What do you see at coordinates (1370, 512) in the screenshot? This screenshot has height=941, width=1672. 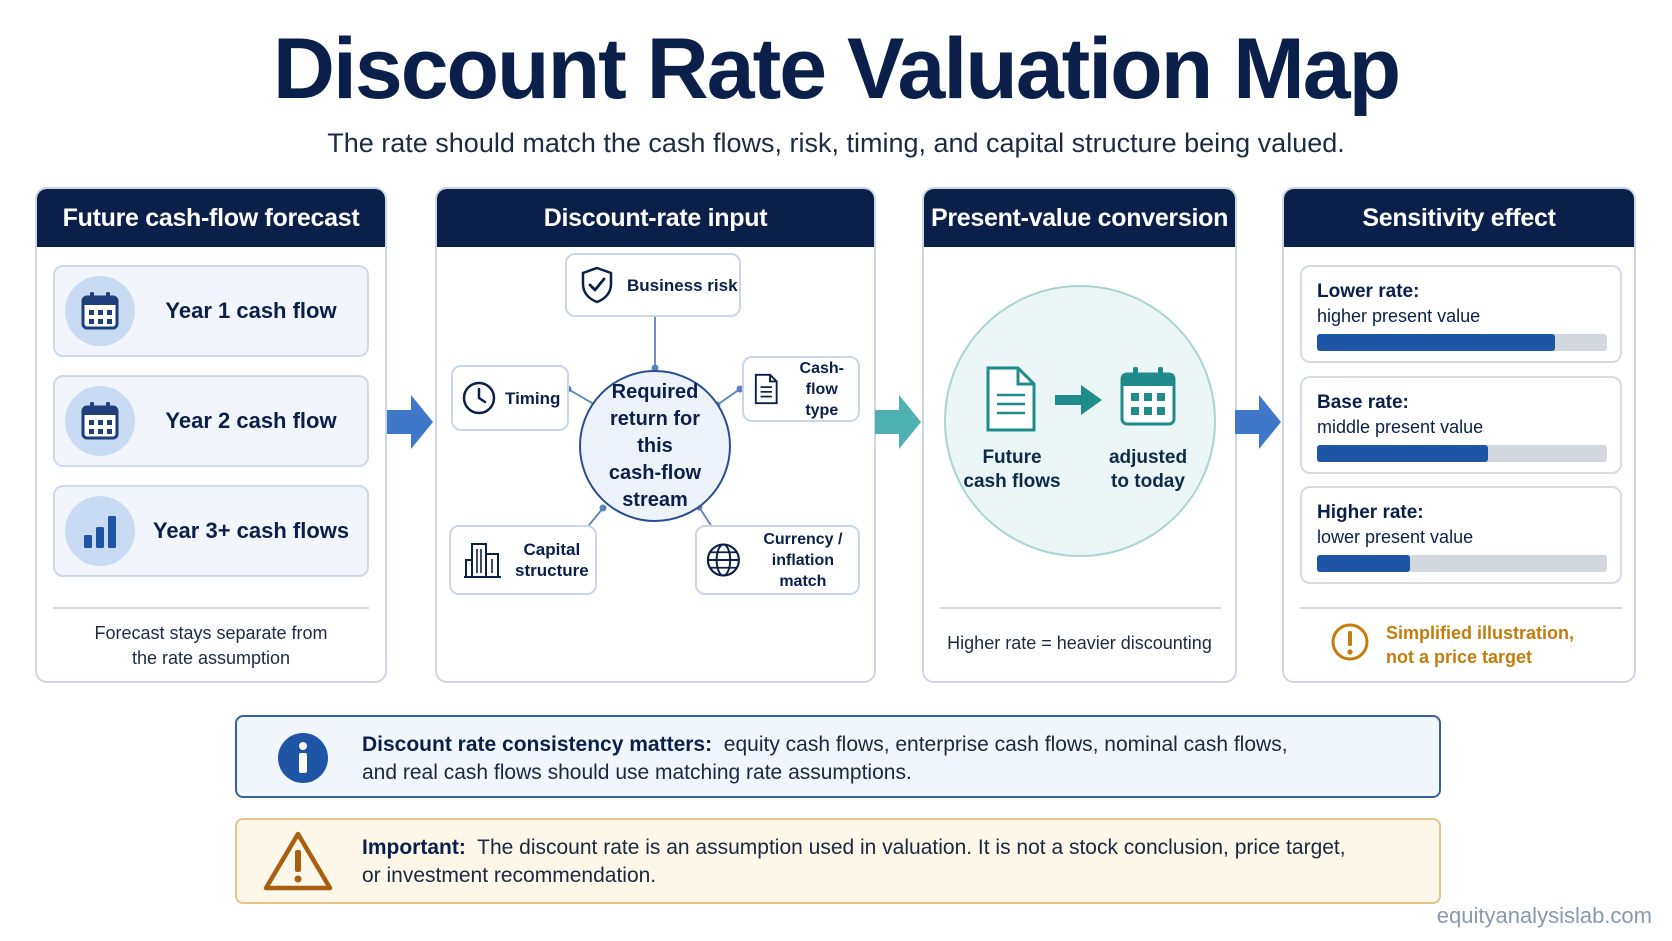 I see `higher-rate-title: Higher rate:` at bounding box center [1370, 512].